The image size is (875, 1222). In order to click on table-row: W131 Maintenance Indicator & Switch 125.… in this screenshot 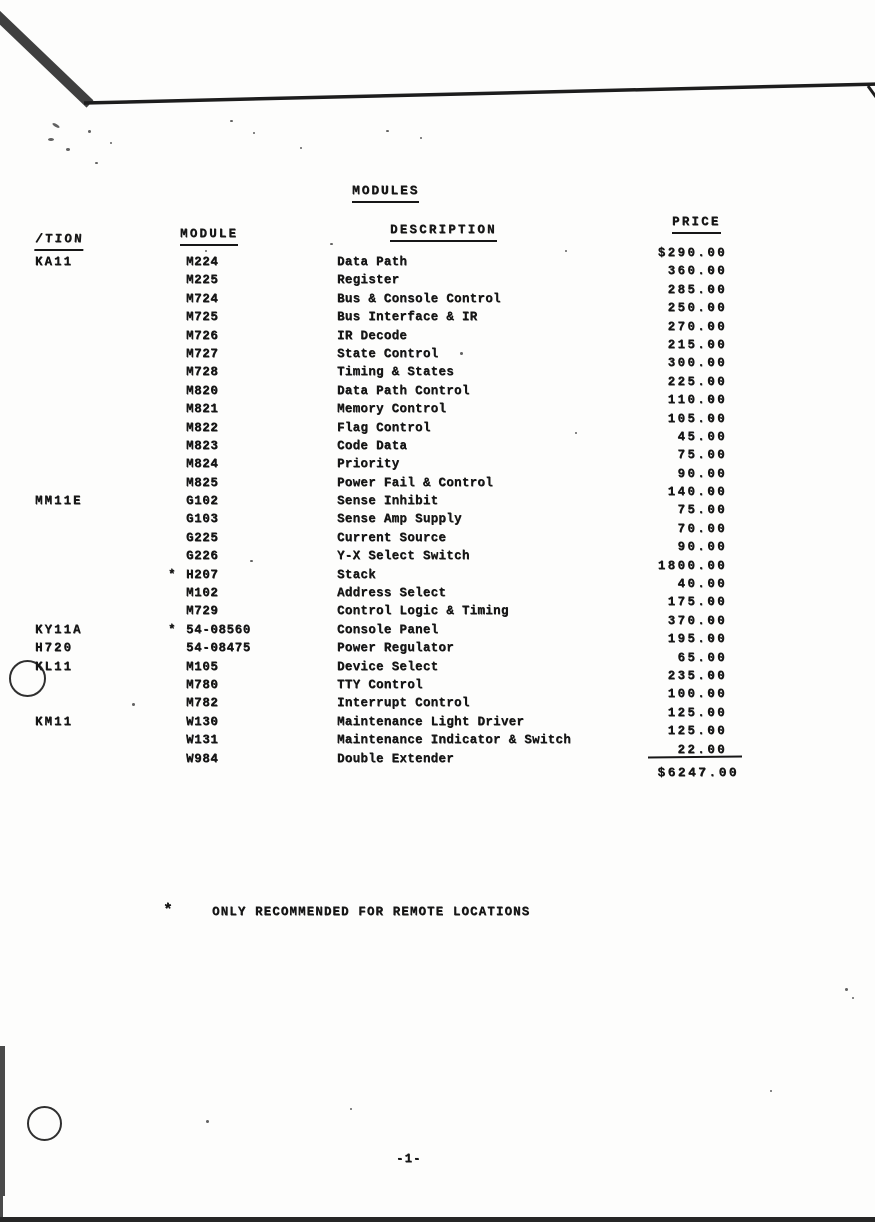, I will do `click(437, 736)`.